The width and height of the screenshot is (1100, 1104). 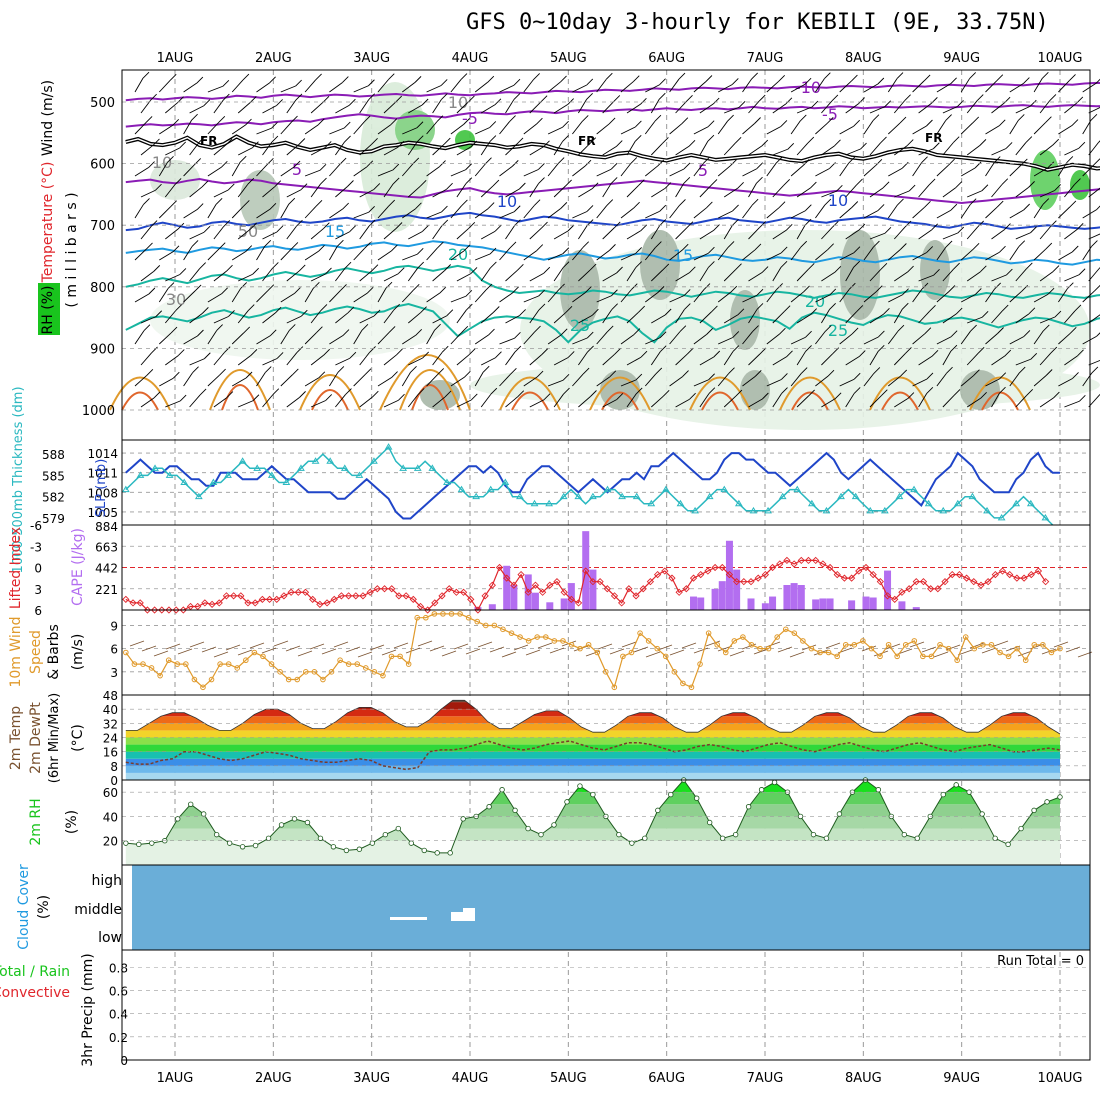 I want to click on day-label-top: 6AUG, so click(x=666, y=58).